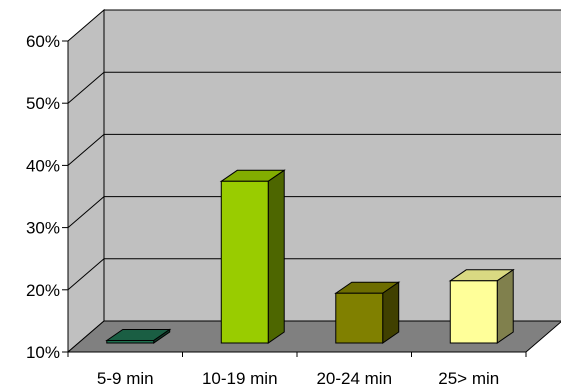 The width and height of the screenshot is (561, 390). What do you see at coordinates (43, 165) in the screenshot?
I see `y-tick-label: 40%` at bounding box center [43, 165].